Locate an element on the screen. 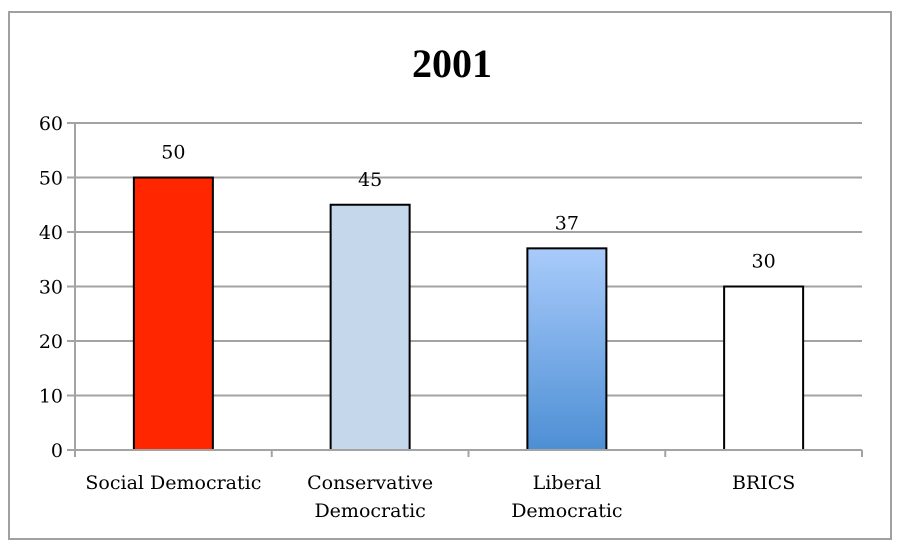 The height and width of the screenshot is (549, 904). y-tick-label: 10 is located at coordinates (51, 397).